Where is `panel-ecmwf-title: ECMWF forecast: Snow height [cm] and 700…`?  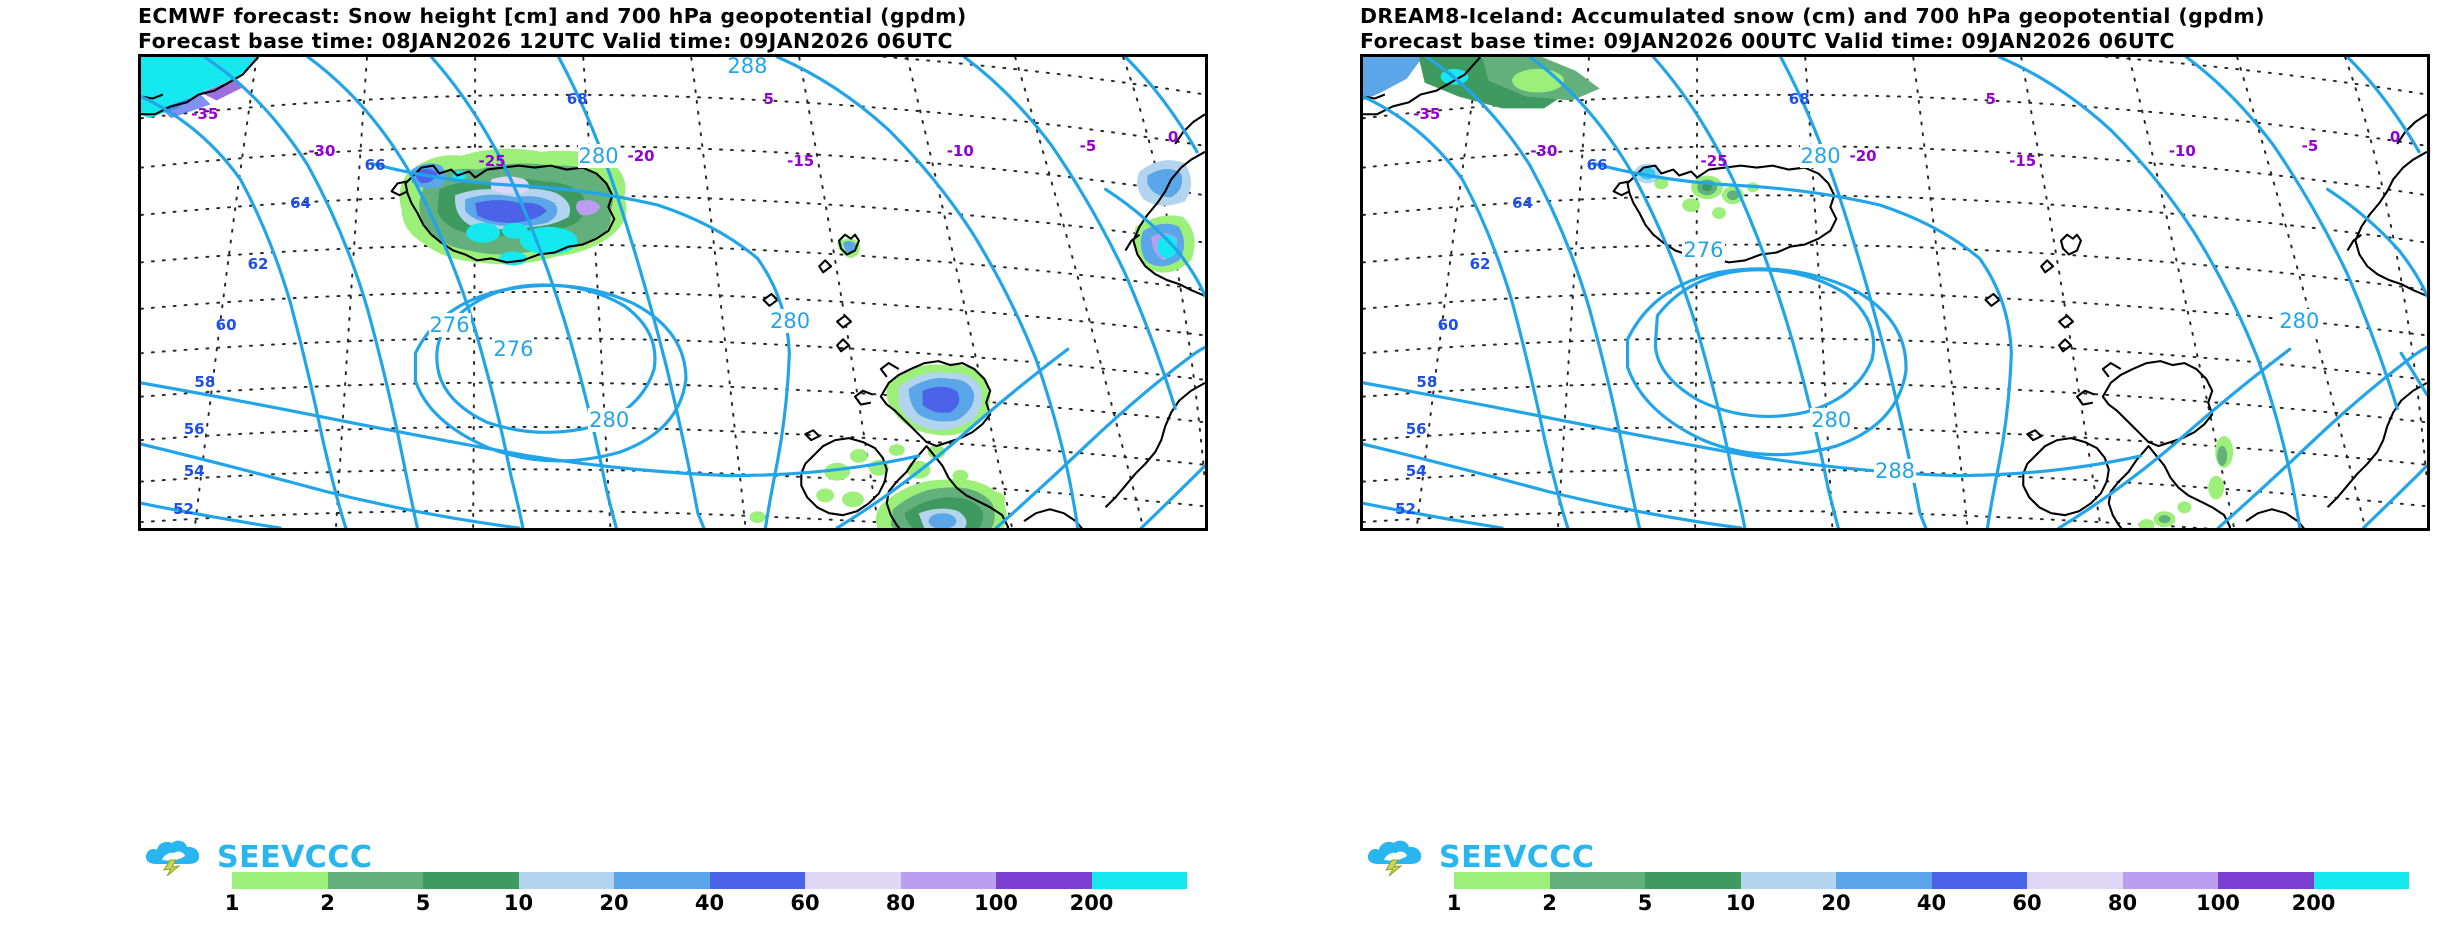
panel-ecmwf-title: ECMWF forecast: Snow height [cm] and 700… is located at coordinates (552, 16).